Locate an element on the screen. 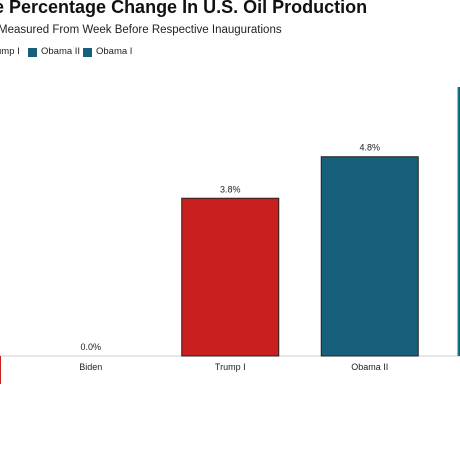 Image resolution: width=460 pixels, height=460 pixels. x-tick-label: Trump I is located at coordinates (230, 367).